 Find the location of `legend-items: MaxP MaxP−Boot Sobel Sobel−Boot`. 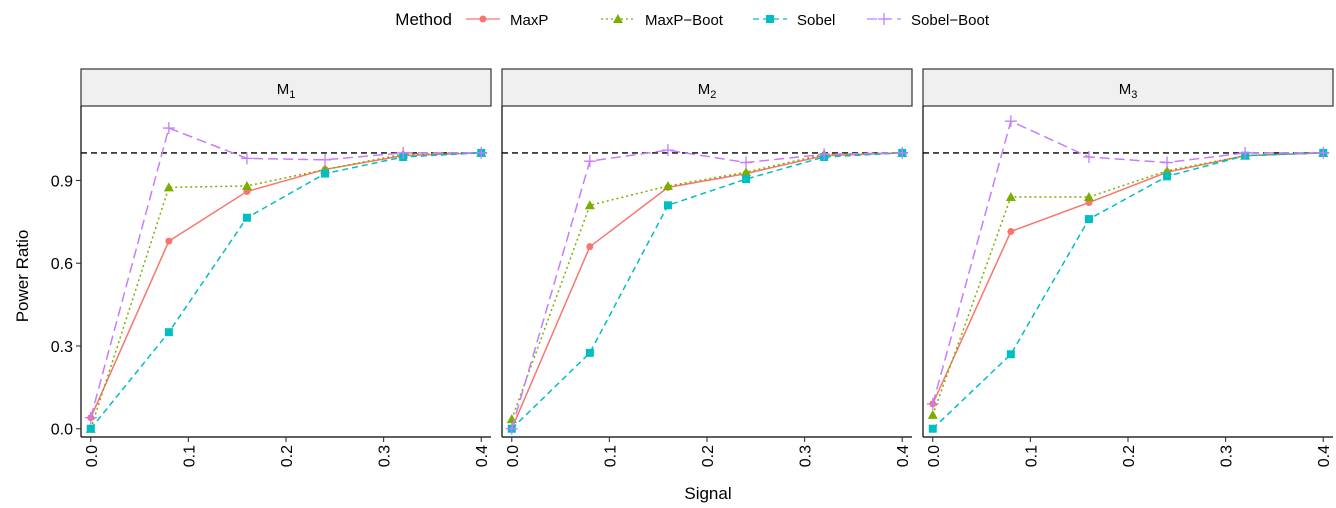

legend-items: MaxP MaxP−Boot Sobel Sobel−Boot is located at coordinates (728, 20).